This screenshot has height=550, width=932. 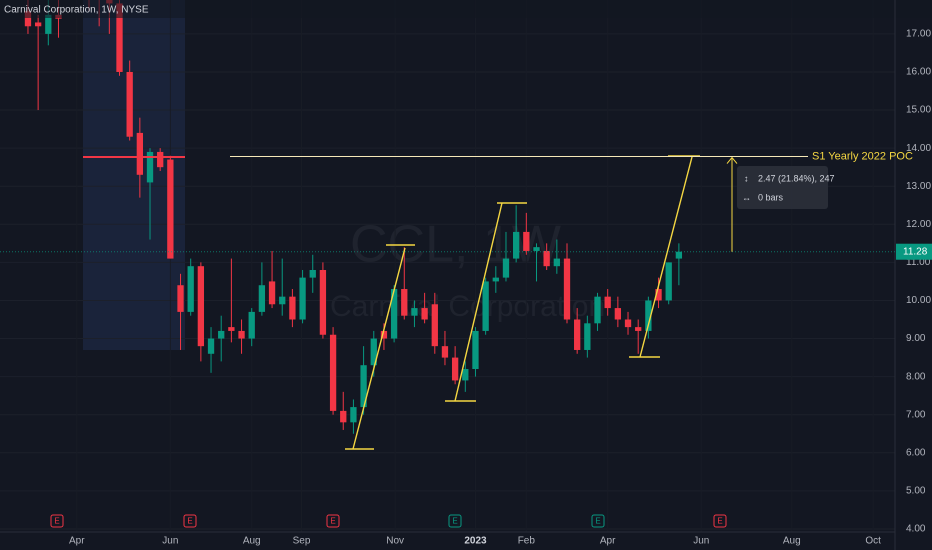 I want to click on y-tick-label: 4.00, so click(x=916, y=529).